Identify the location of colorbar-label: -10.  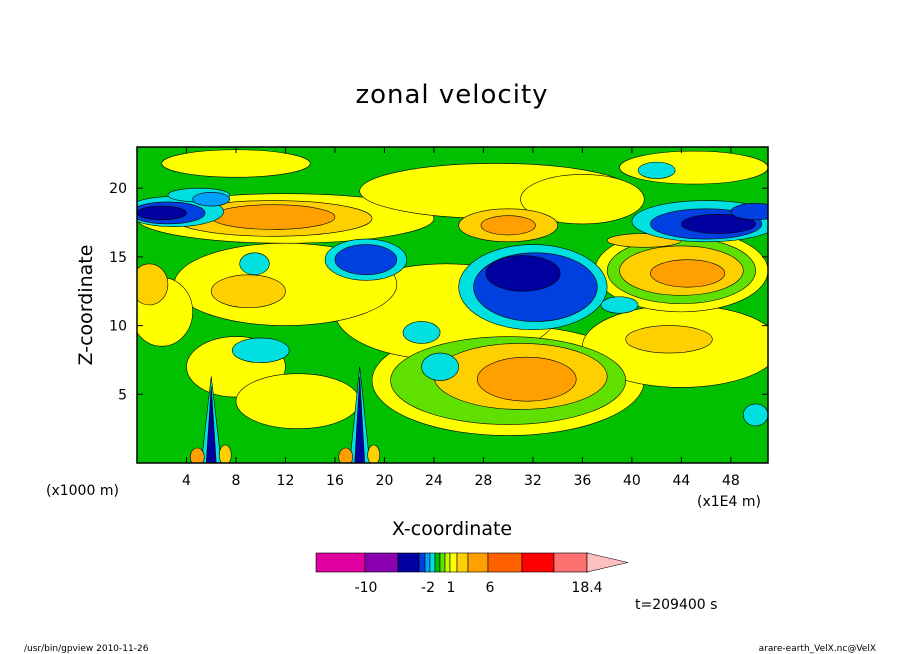
(366, 588).